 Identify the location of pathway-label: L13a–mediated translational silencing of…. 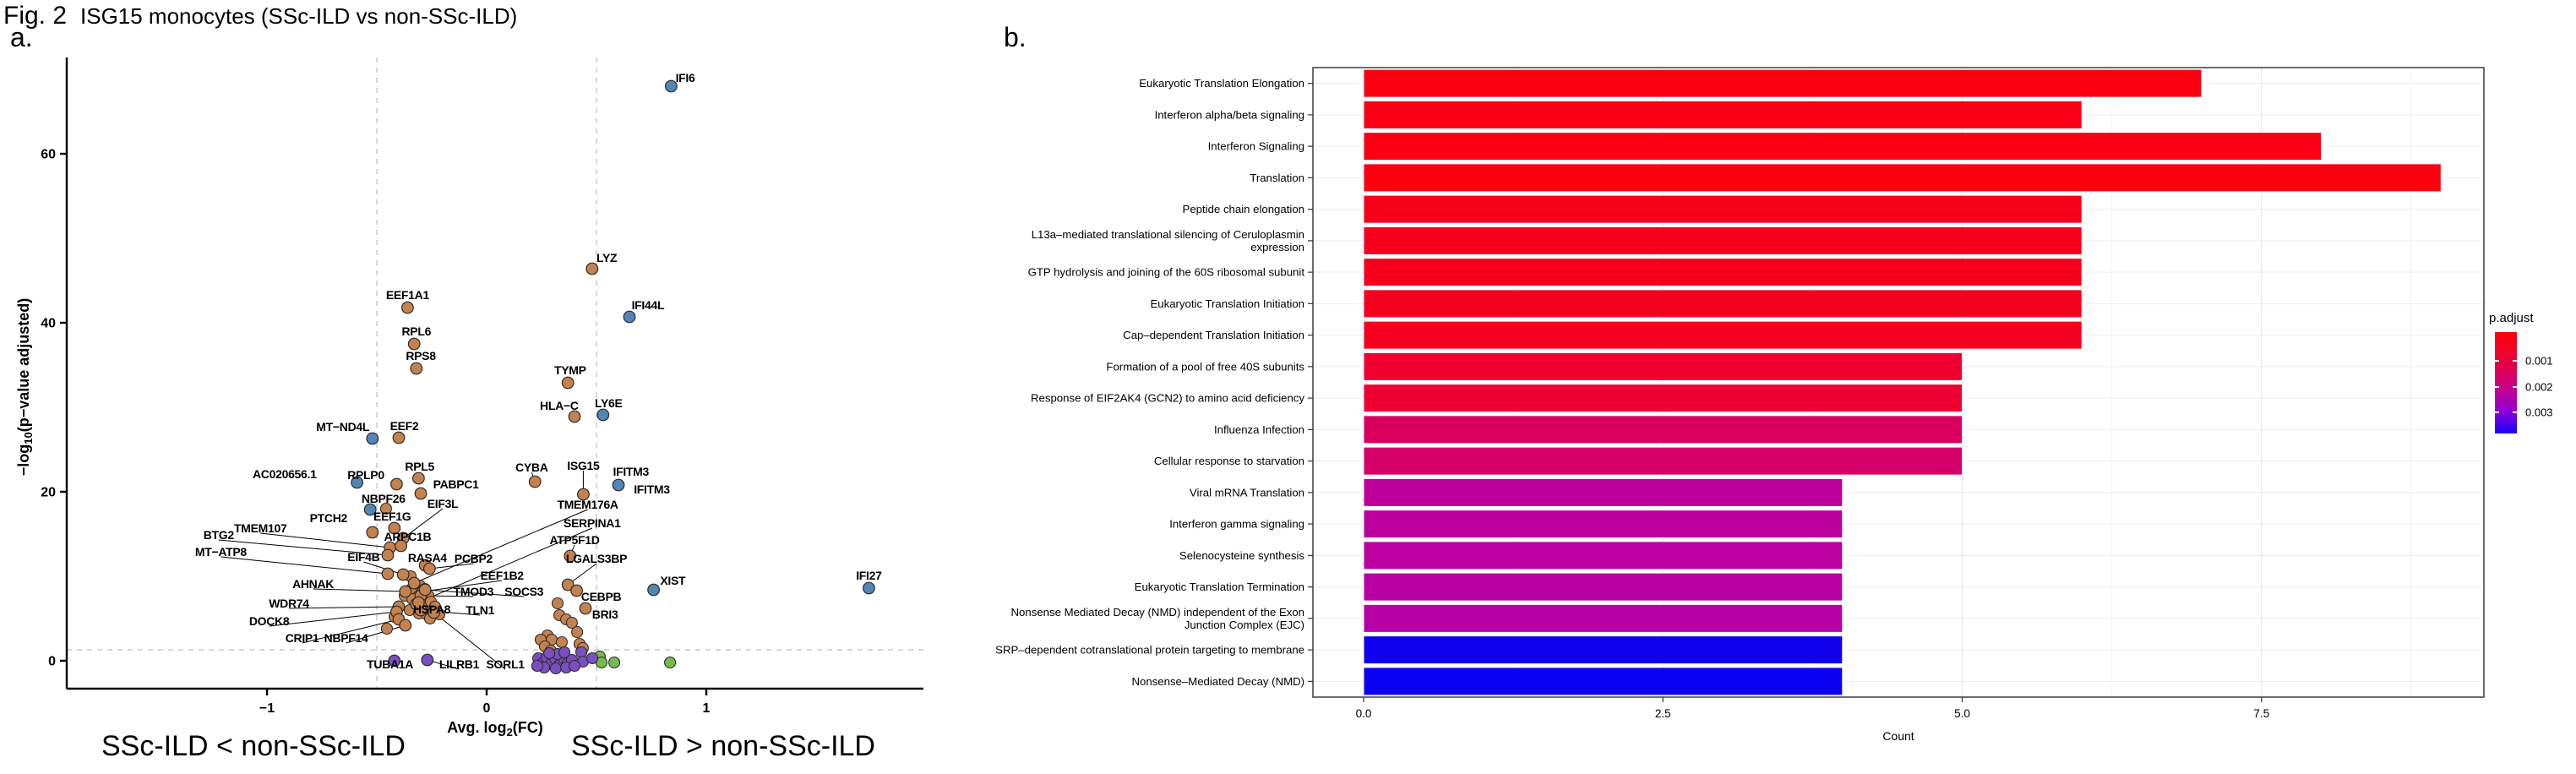
(1168, 234).